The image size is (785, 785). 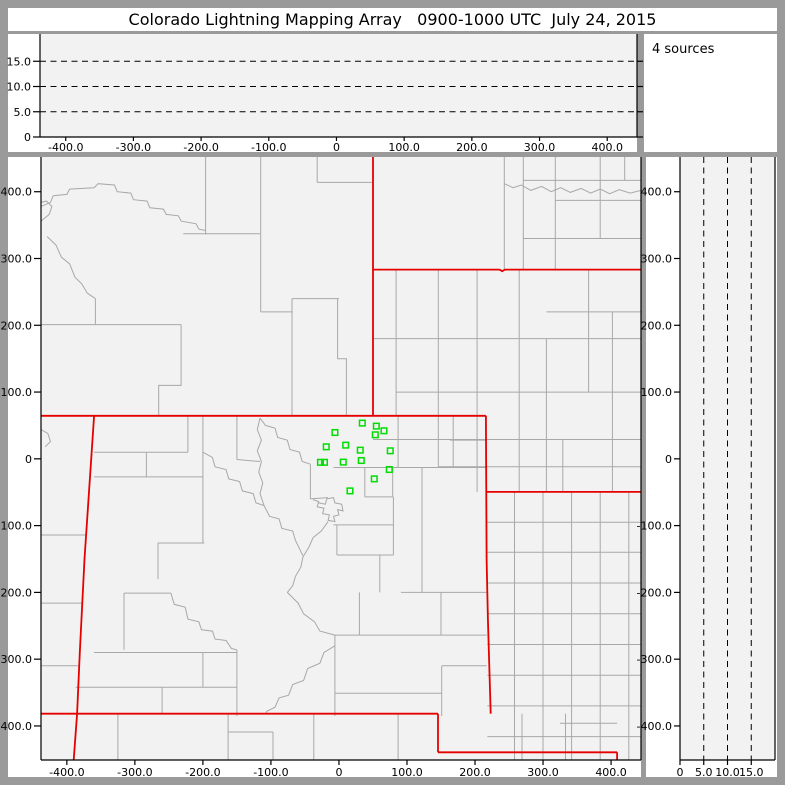 What do you see at coordinates (338, 85) in the screenshot?
I see `altitude-ew-plot-area` at bounding box center [338, 85].